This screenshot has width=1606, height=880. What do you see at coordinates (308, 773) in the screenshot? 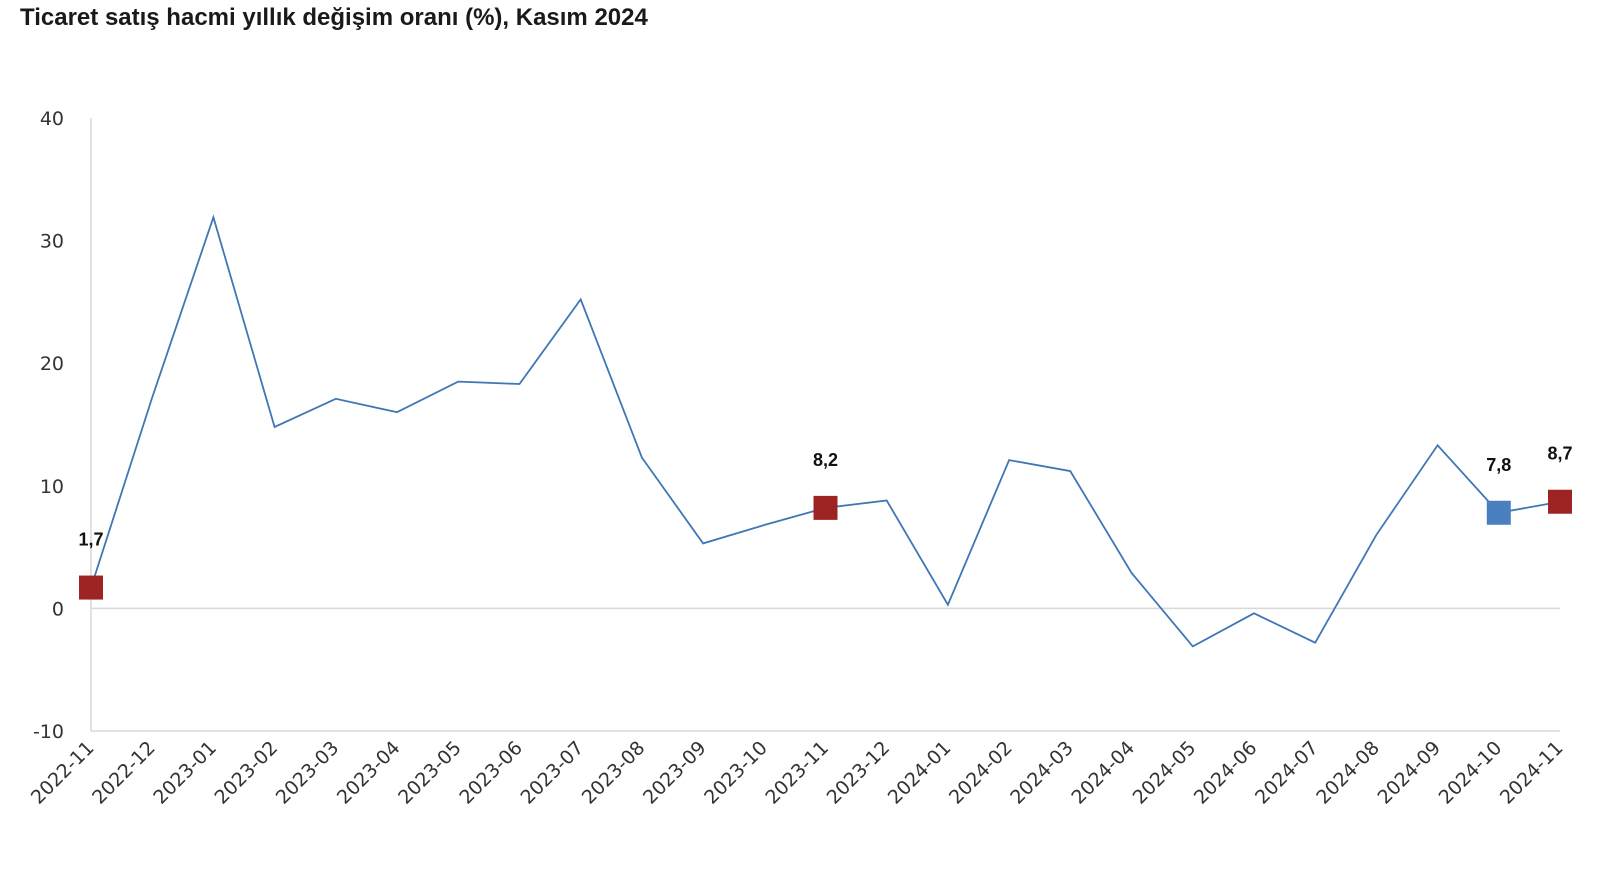
I see `x-tick-label: 2023-03` at bounding box center [308, 773].